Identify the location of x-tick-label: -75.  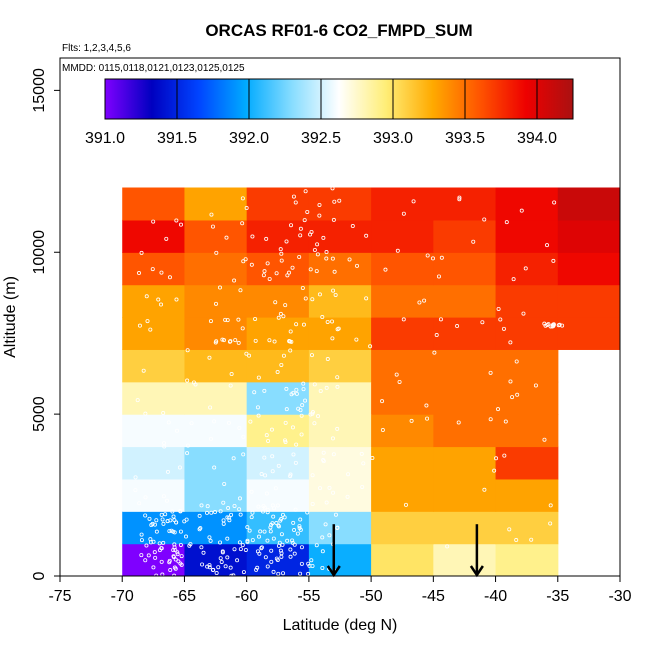
(59, 596).